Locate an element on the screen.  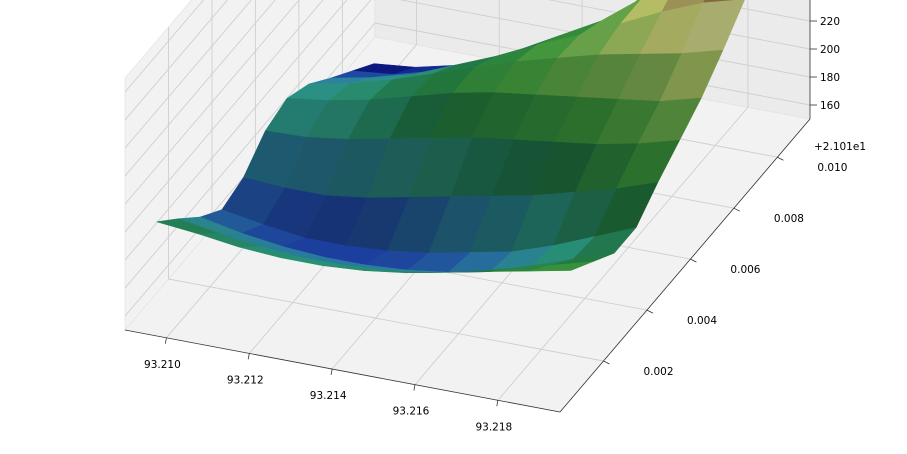
y-tick-label: 0.010 is located at coordinates (832, 168).